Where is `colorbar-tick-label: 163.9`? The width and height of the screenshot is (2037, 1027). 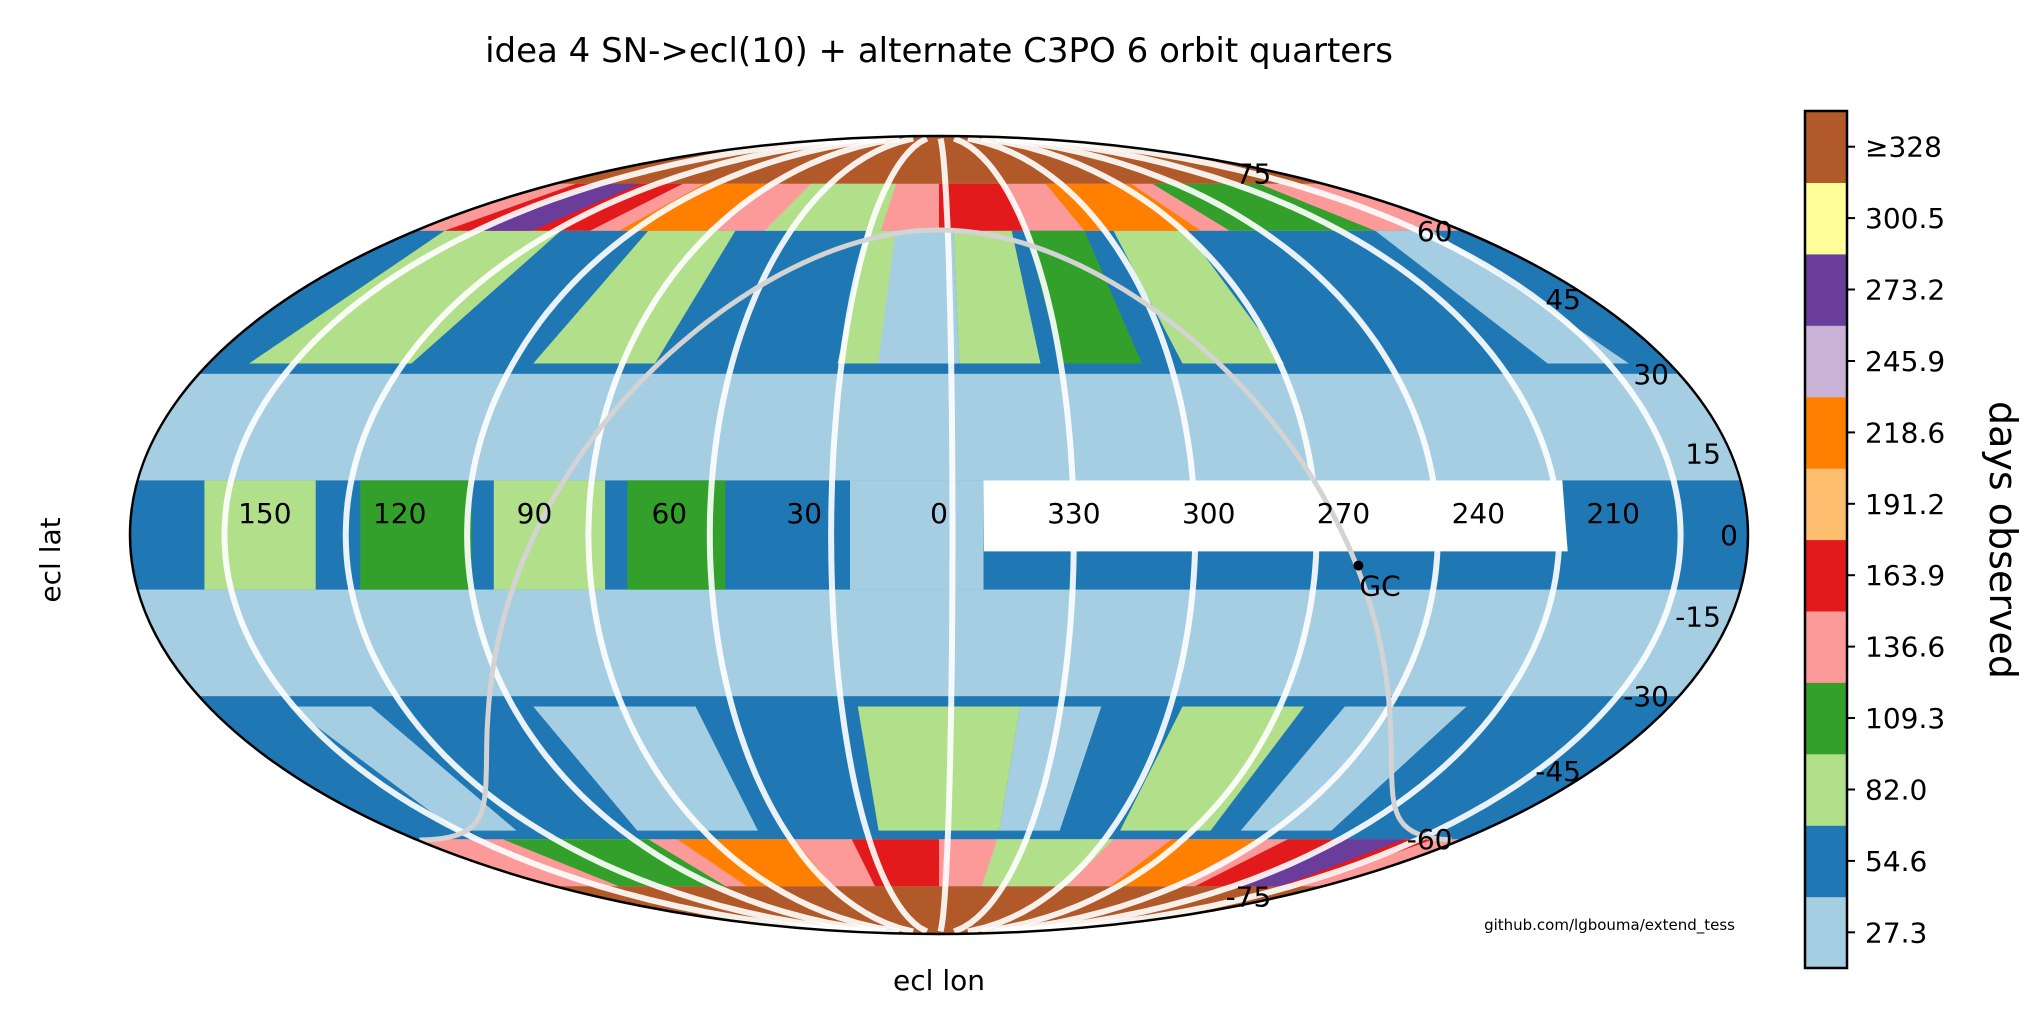 colorbar-tick-label: 163.9 is located at coordinates (1905, 575).